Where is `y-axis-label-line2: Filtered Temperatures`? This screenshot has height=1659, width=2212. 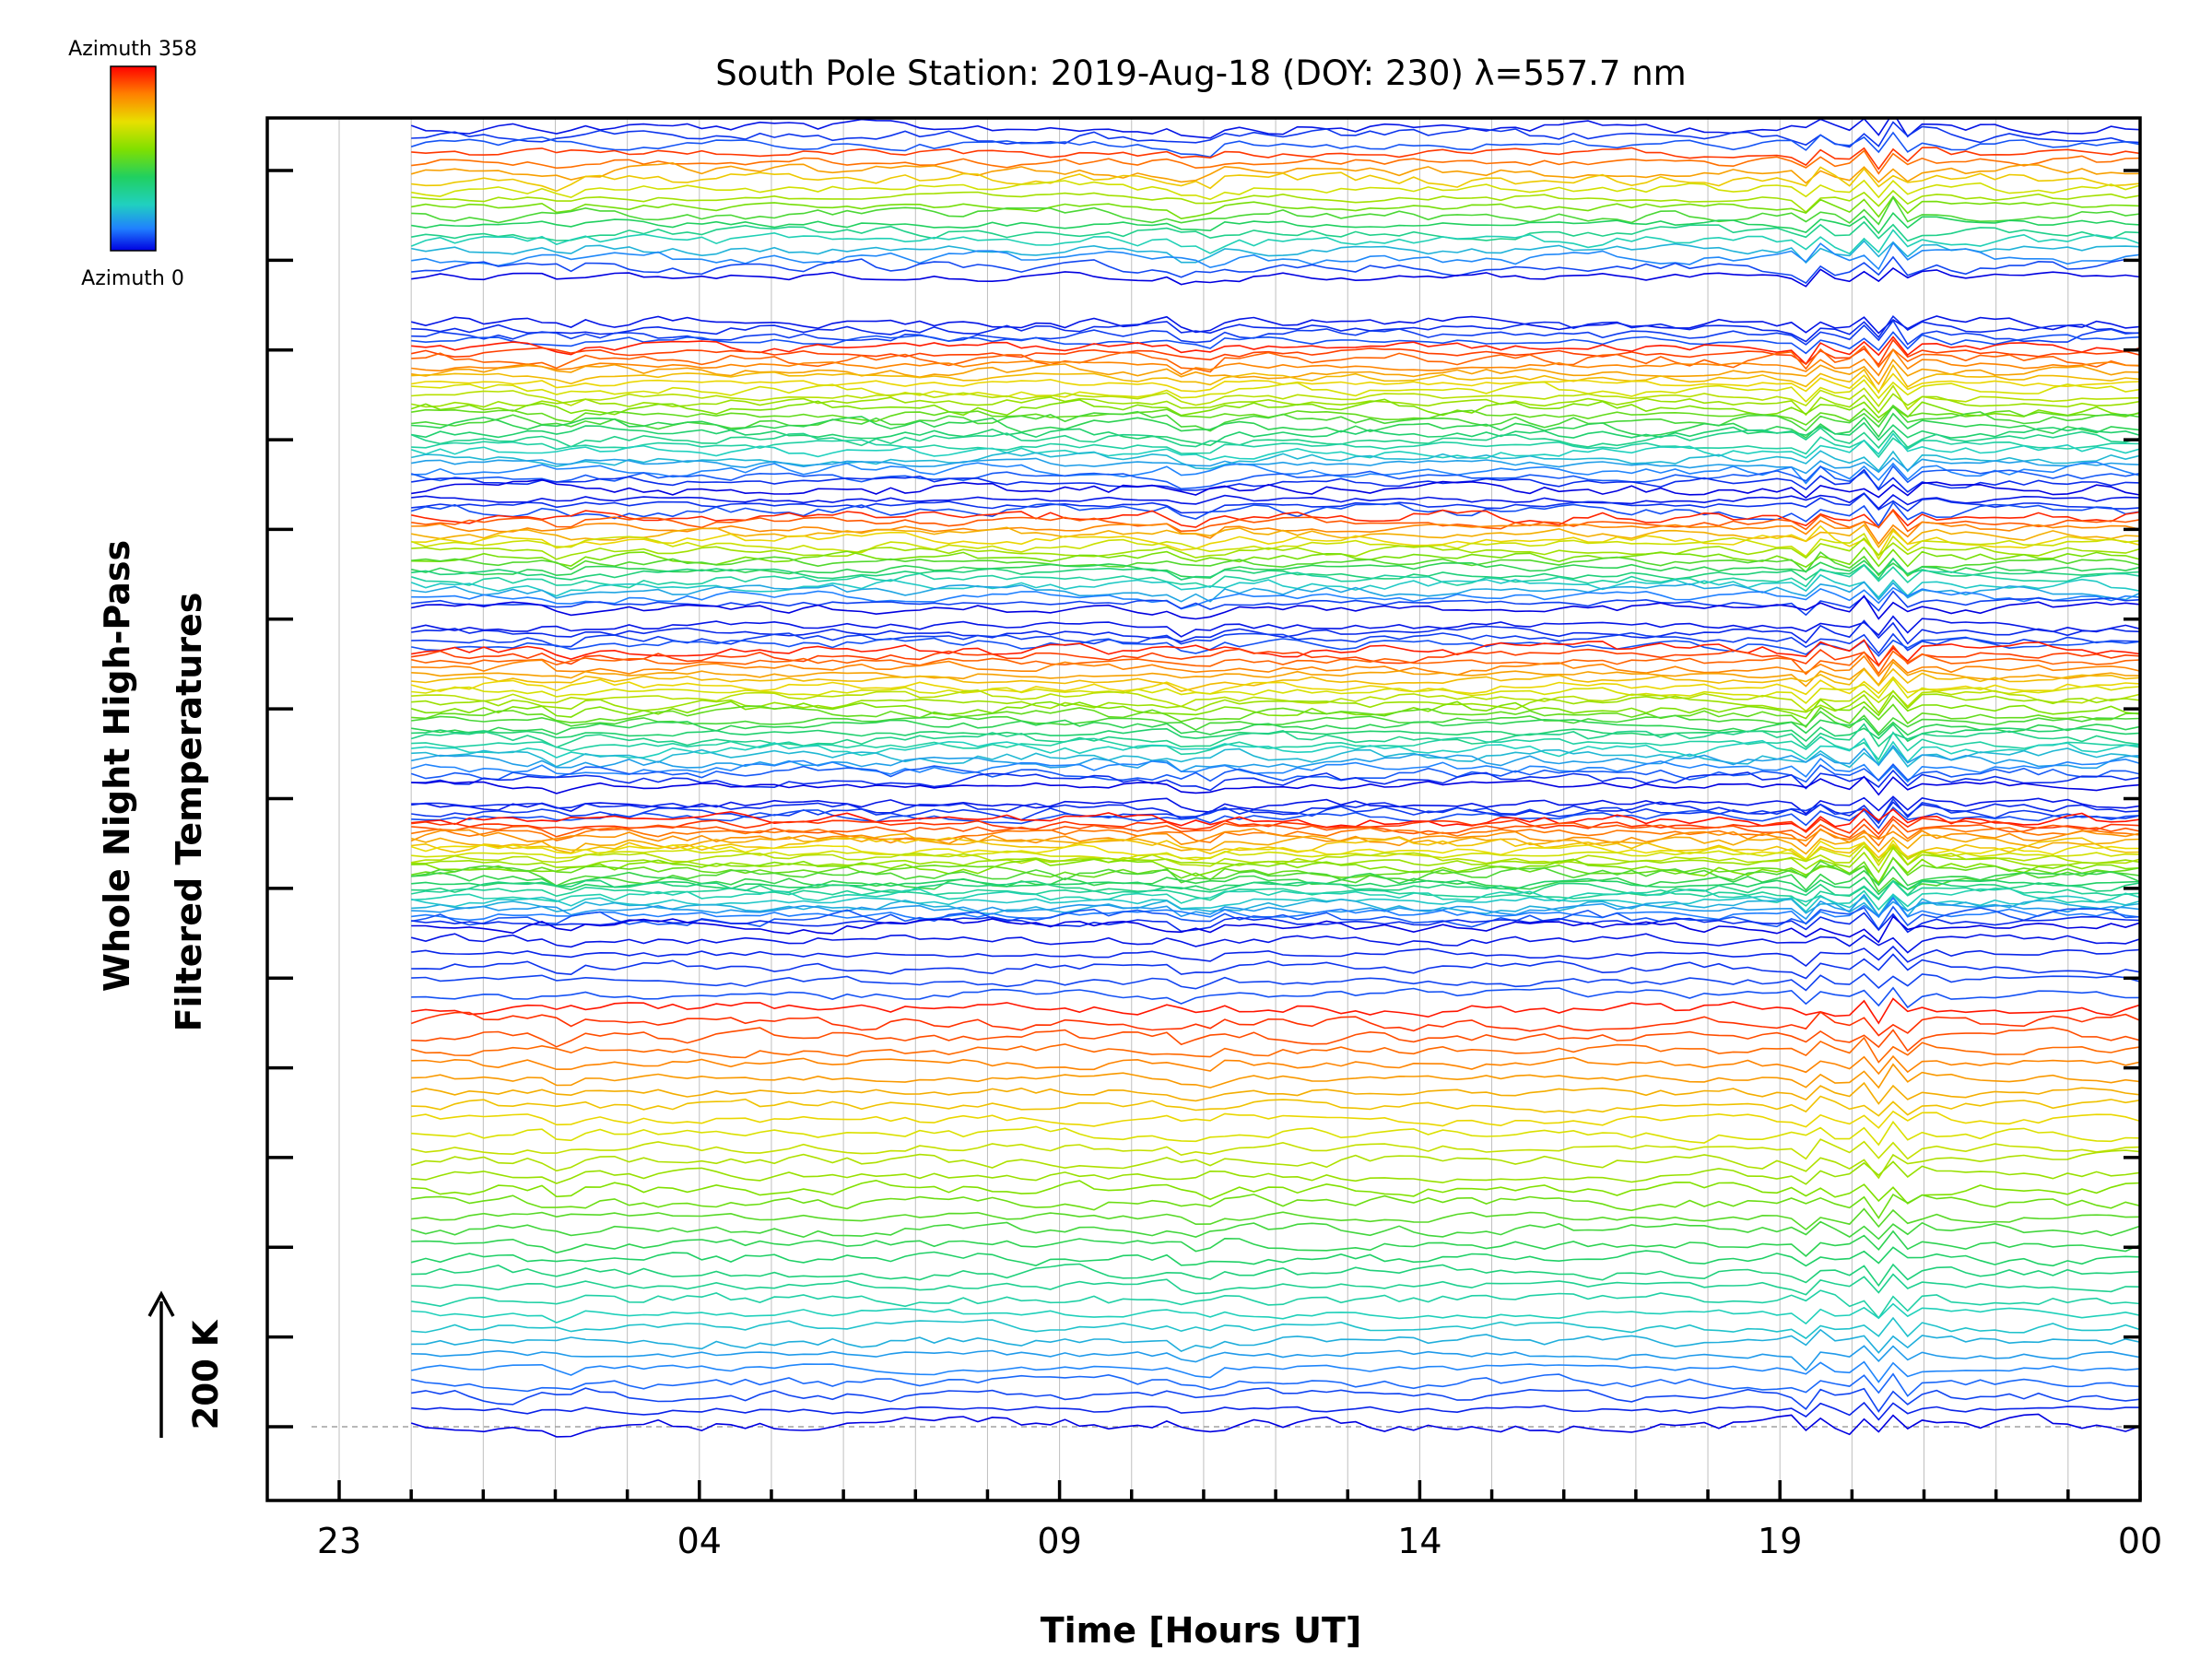
y-axis-label-line2: Filtered Temperatures is located at coordinates (189, 812).